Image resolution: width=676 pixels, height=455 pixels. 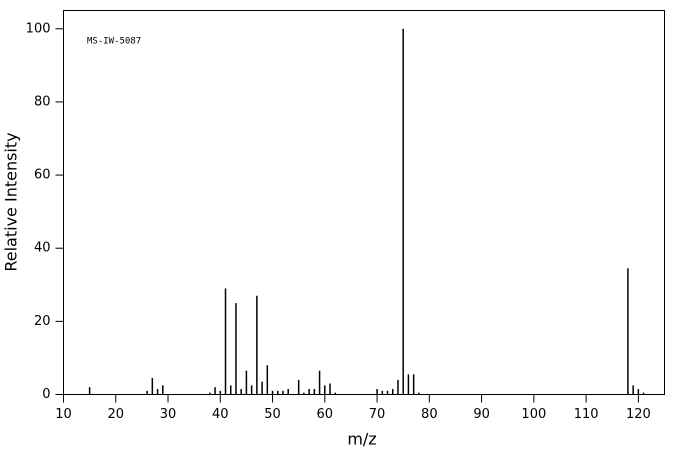 I want to click on y-tick-label: 100, so click(x=38, y=28).